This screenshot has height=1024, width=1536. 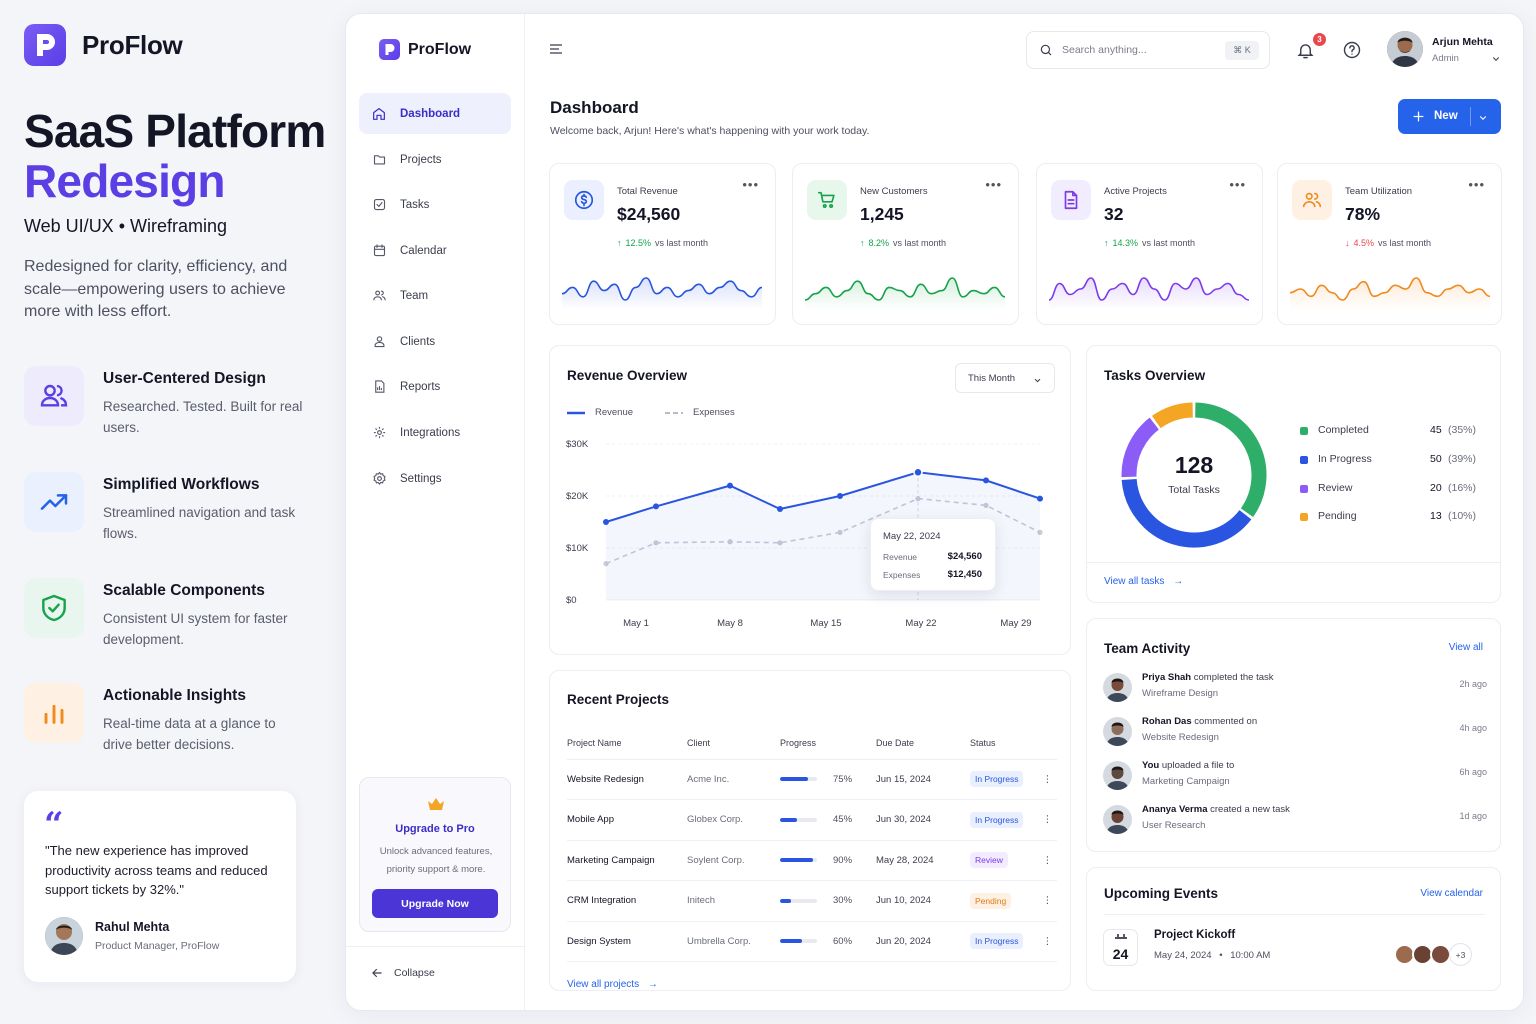 What do you see at coordinates (556, 49) in the screenshot?
I see `menu-icon` at bounding box center [556, 49].